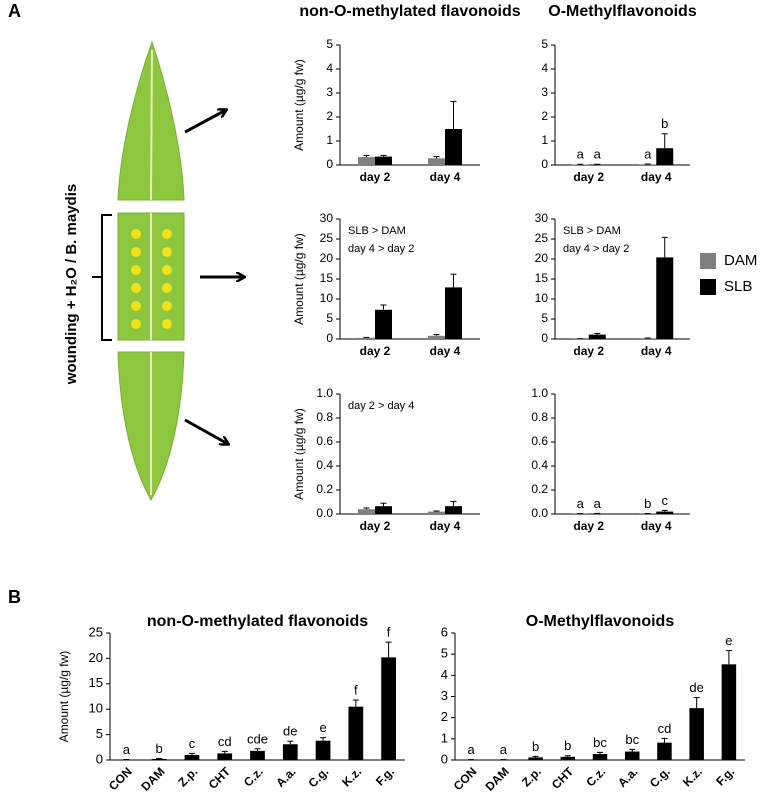 This screenshot has height=800, width=760. I want to click on significance-letter: cde, so click(257, 738).